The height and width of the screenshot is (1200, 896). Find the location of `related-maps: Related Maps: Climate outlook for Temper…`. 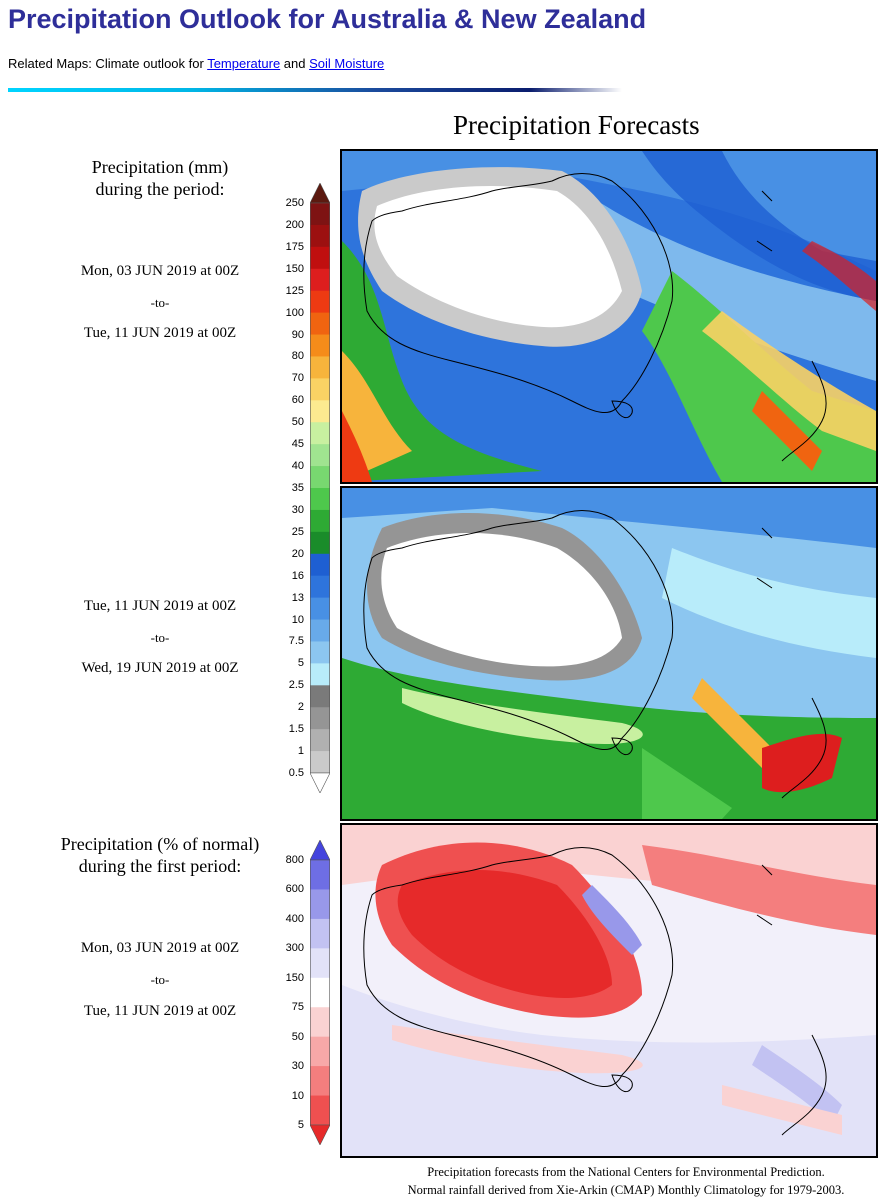

related-maps: Related Maps: Climate outlook for Temper… is located at coordinates (196, 63).